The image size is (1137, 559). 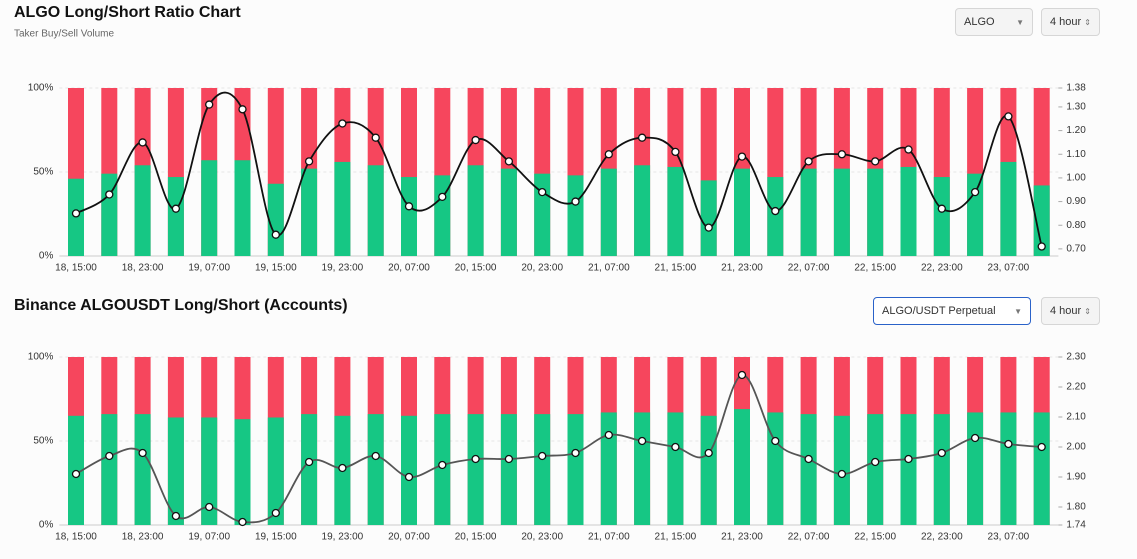 What do you see at coordinates (1066, 22) in the screenshot?
I see `dropdown-label: 4 hour` at bounding box center [1066, 22].